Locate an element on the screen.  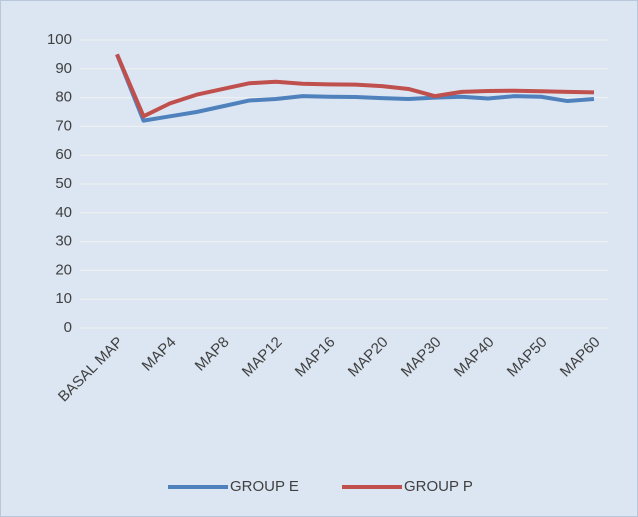
y-tick-label: 90 is located at coordinates (63, 68).